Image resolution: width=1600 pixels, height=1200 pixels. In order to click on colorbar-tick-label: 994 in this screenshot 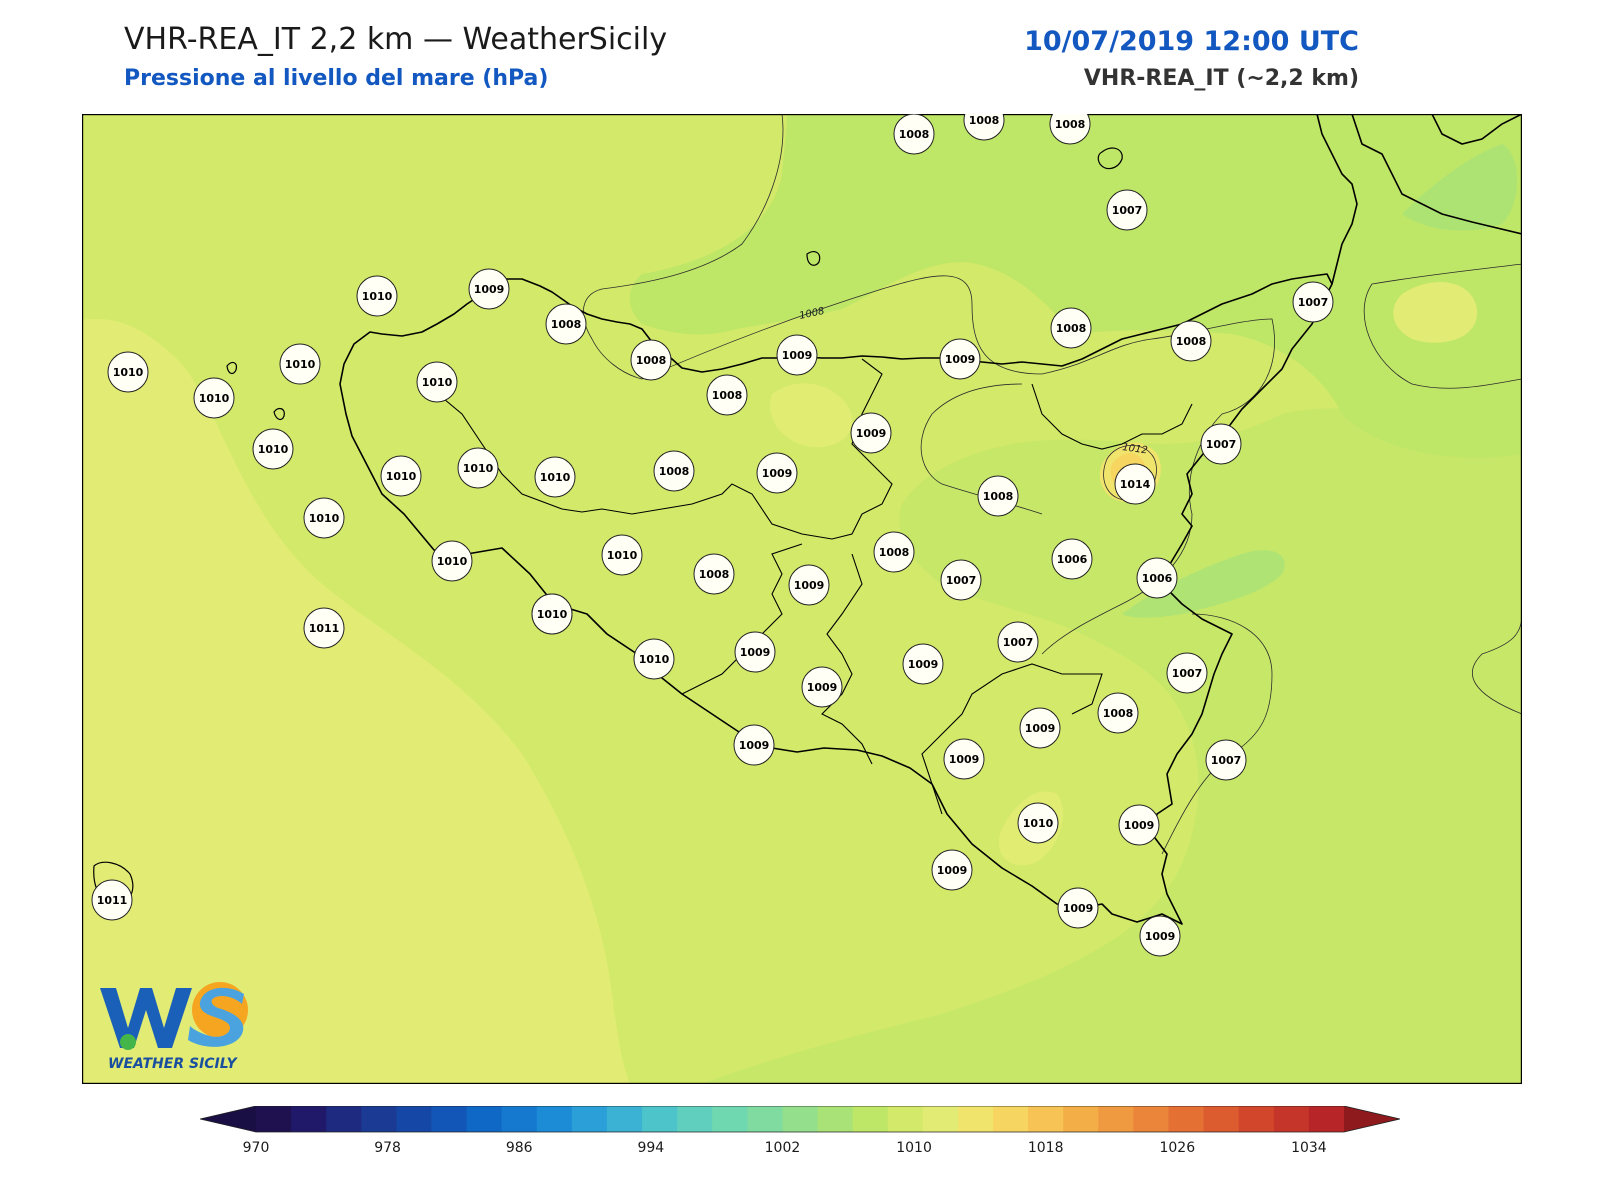, I will do `click(650, 1148)`.